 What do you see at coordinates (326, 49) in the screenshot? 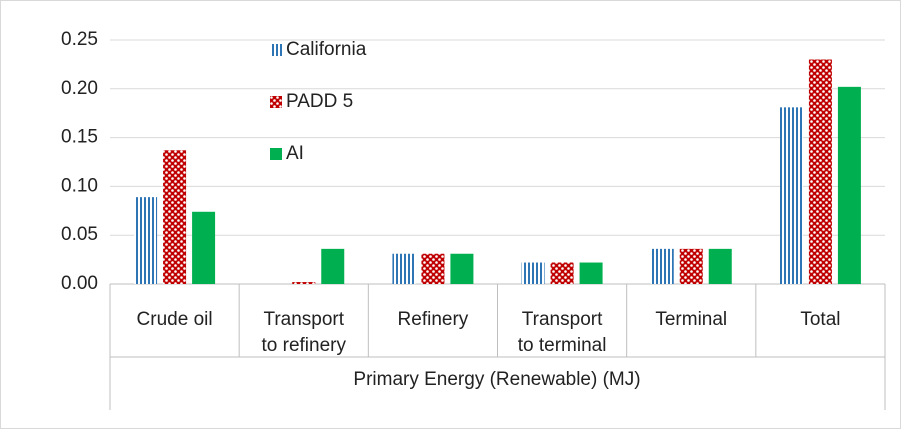
I see `legend-label: California` at bounding box center [326, 49].